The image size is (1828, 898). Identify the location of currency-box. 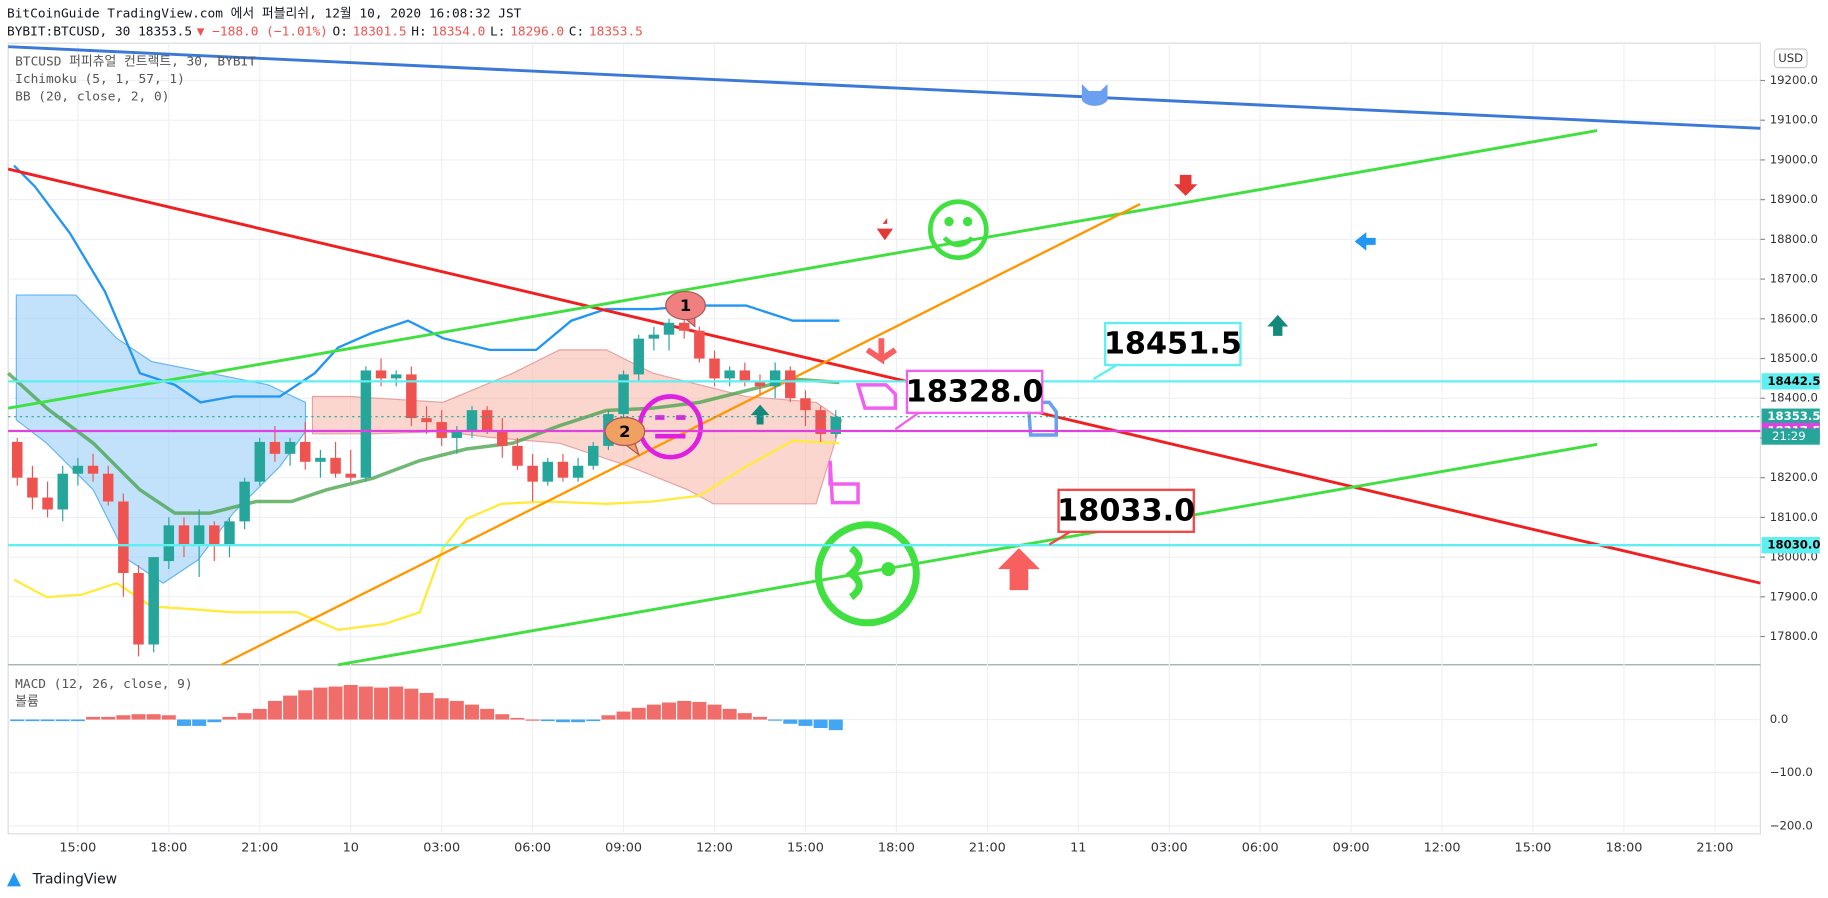
(1790, 58).